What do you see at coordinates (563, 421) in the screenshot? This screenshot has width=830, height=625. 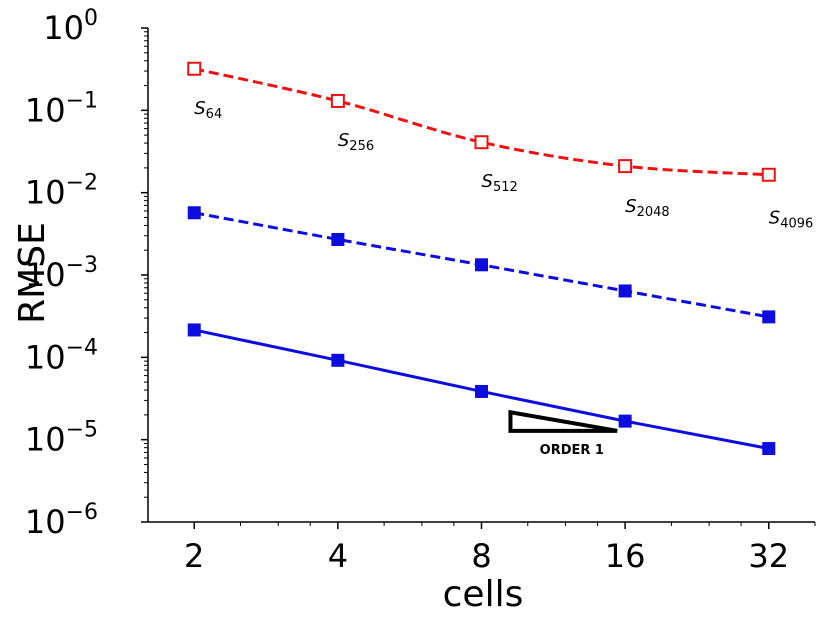 I see `order-triangle` at bounding box center [563, 421].